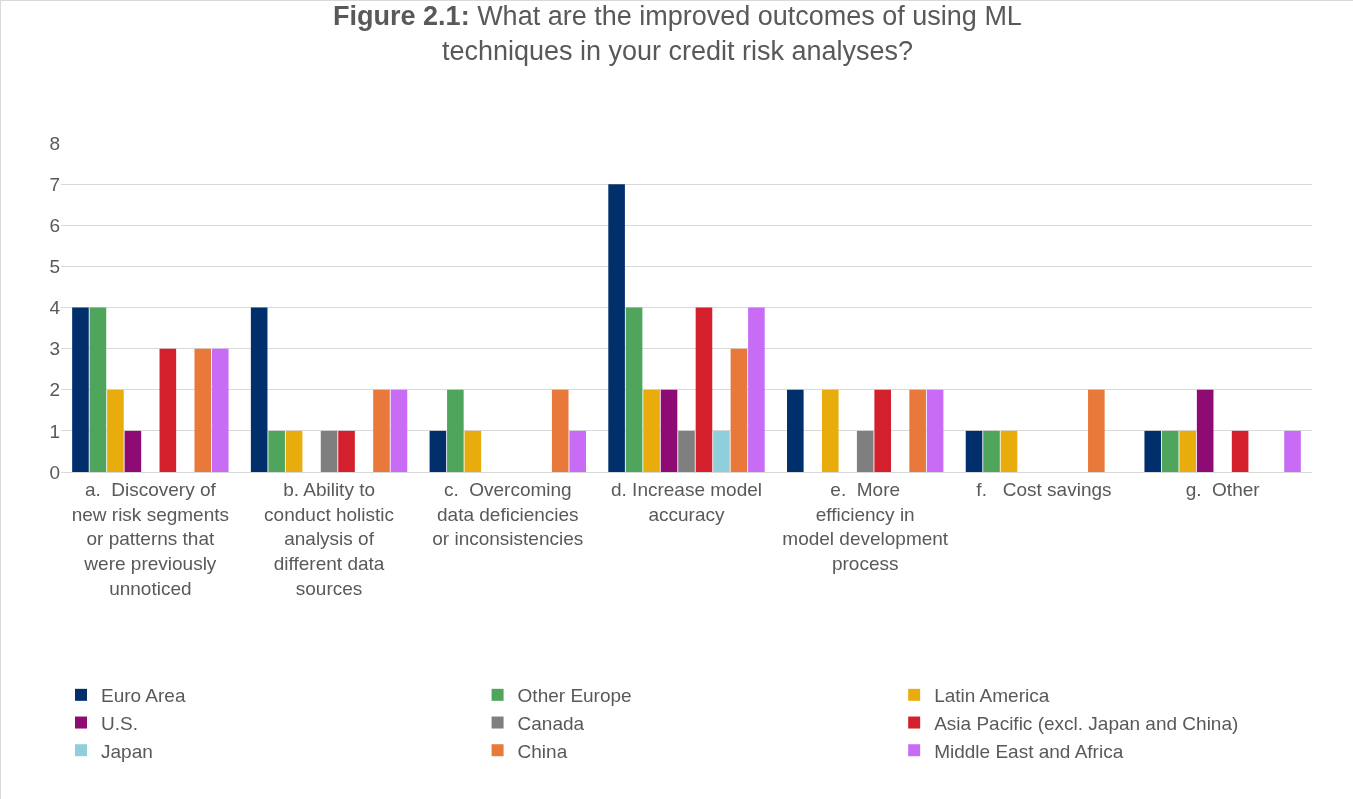  What do you see at coordinates (1086, 723) in the screenshot?
I see `legend-label: Asia Pacific (excl. Japan and China)` at bounding box center [1086, 723].